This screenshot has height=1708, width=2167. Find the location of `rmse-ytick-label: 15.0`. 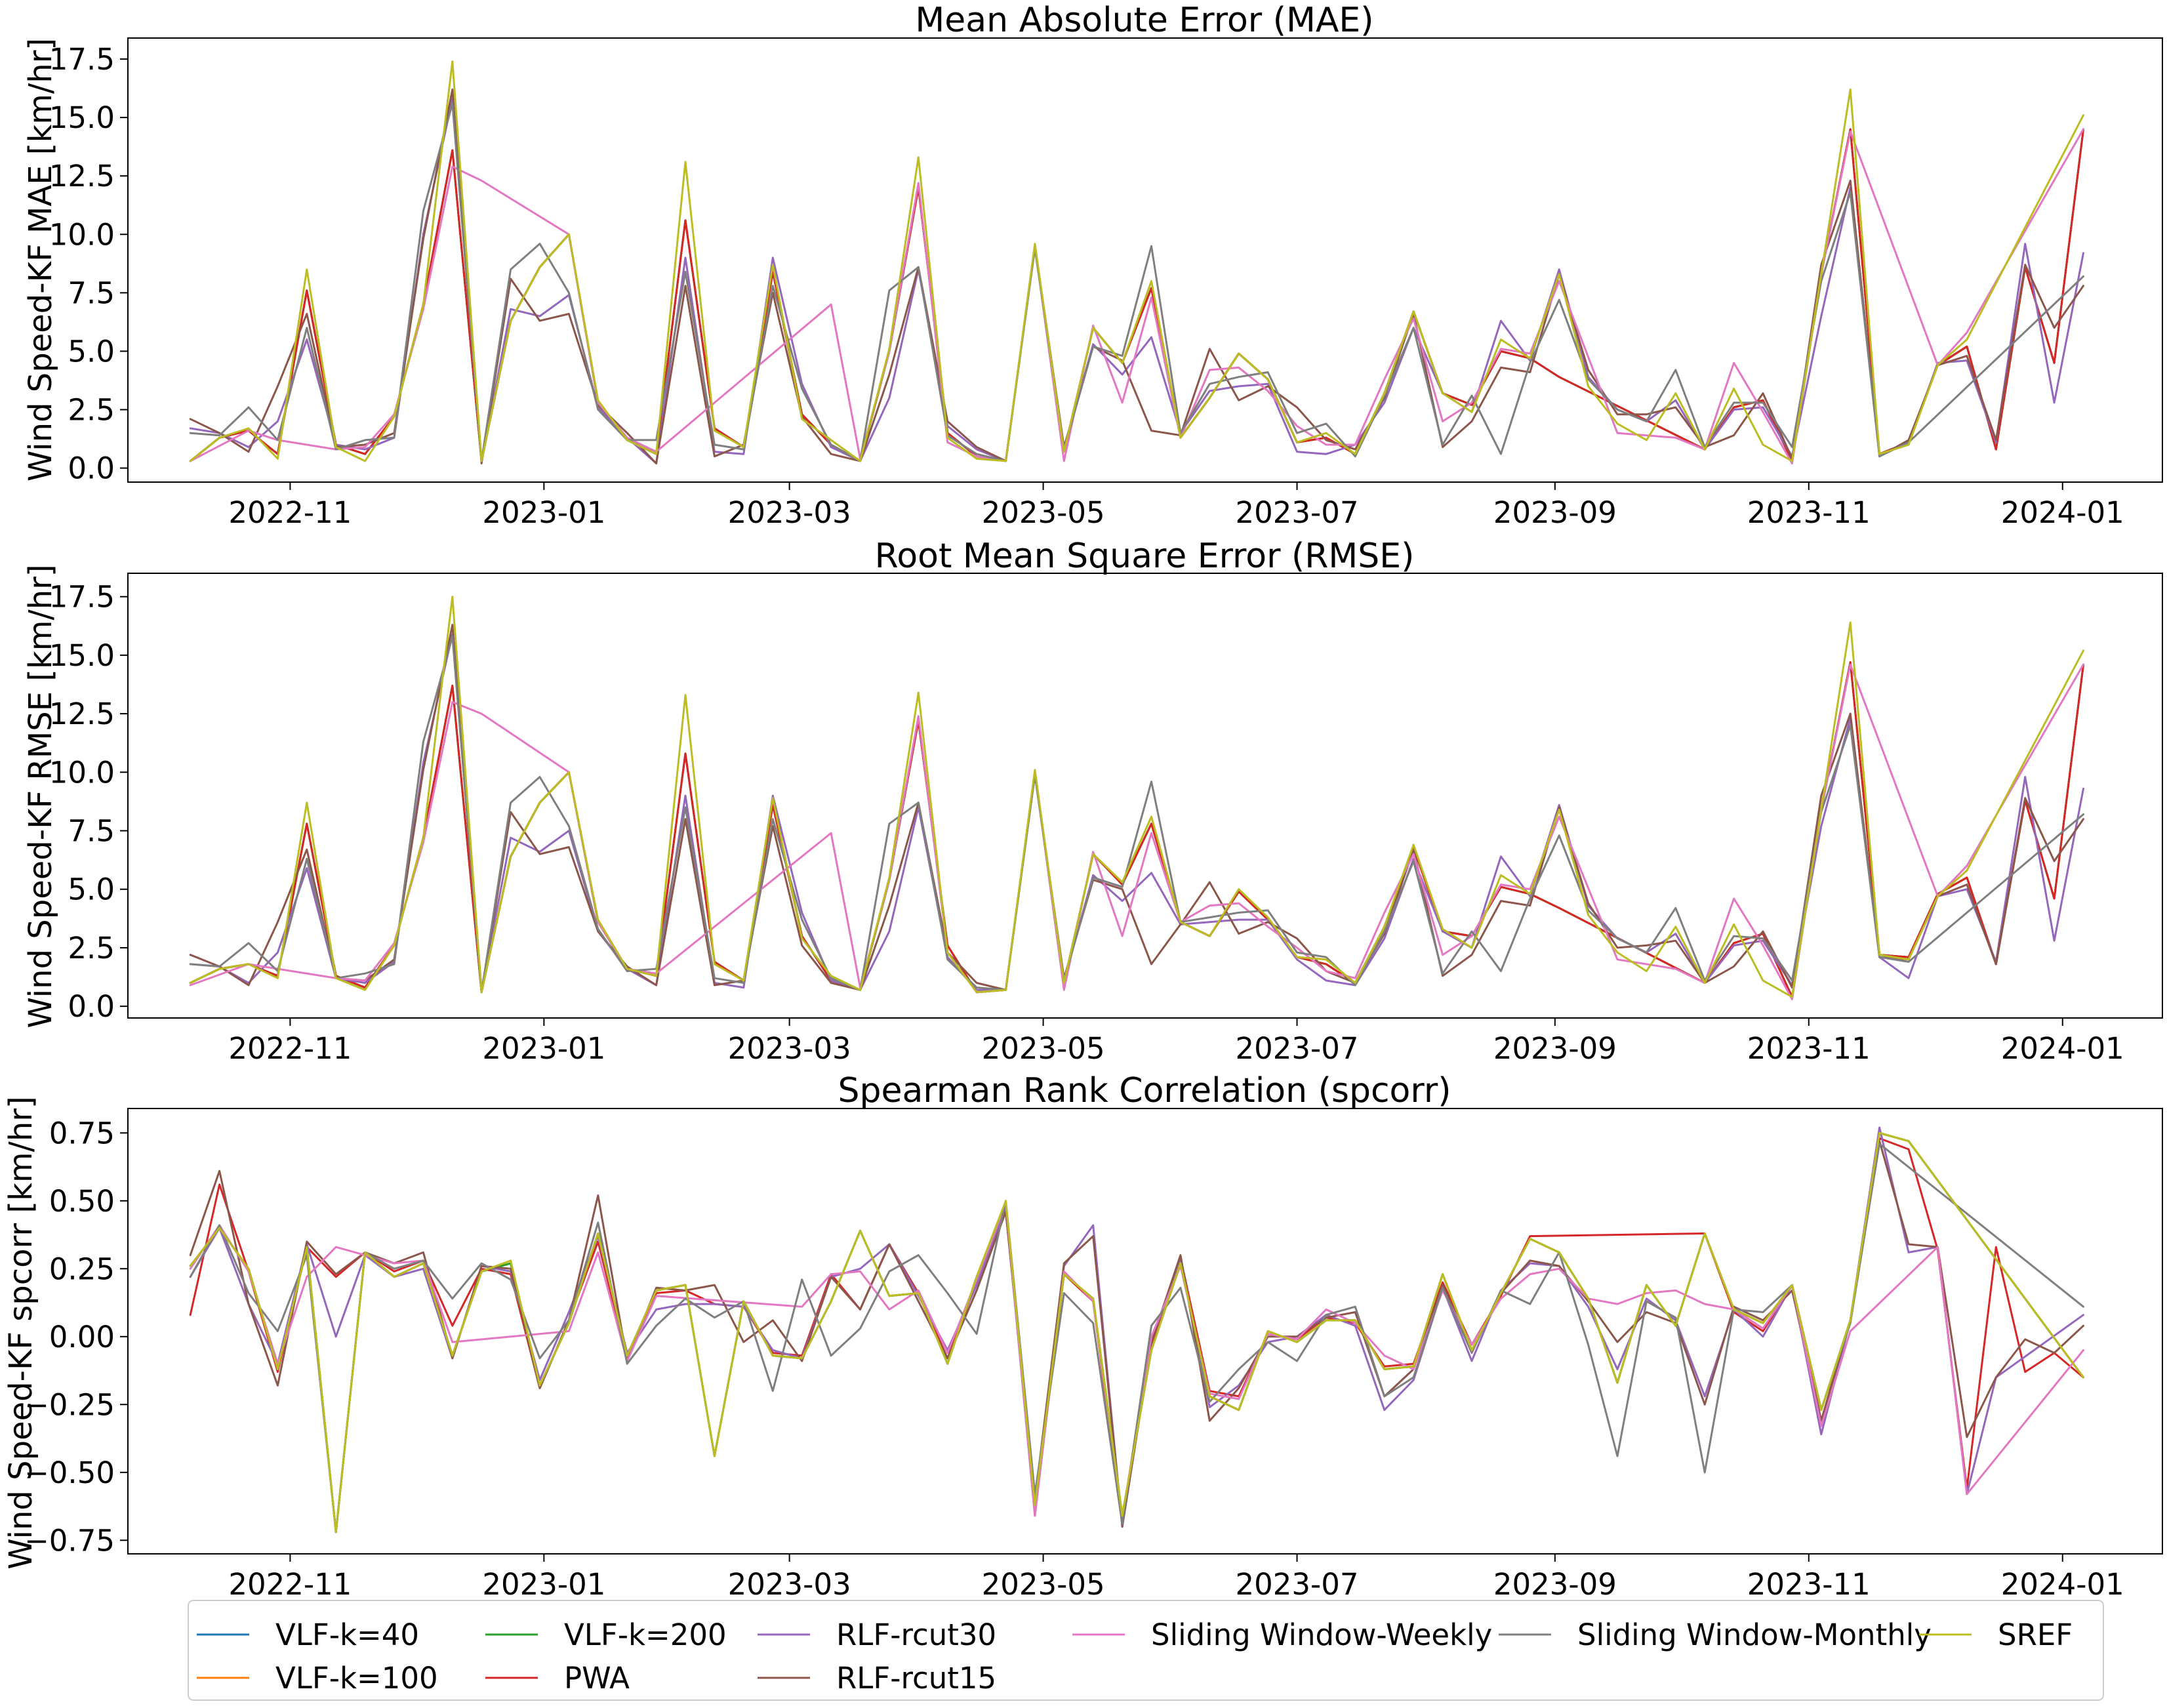

rmse-ytick-label: 15.0 is located at coordinates (82, 655).